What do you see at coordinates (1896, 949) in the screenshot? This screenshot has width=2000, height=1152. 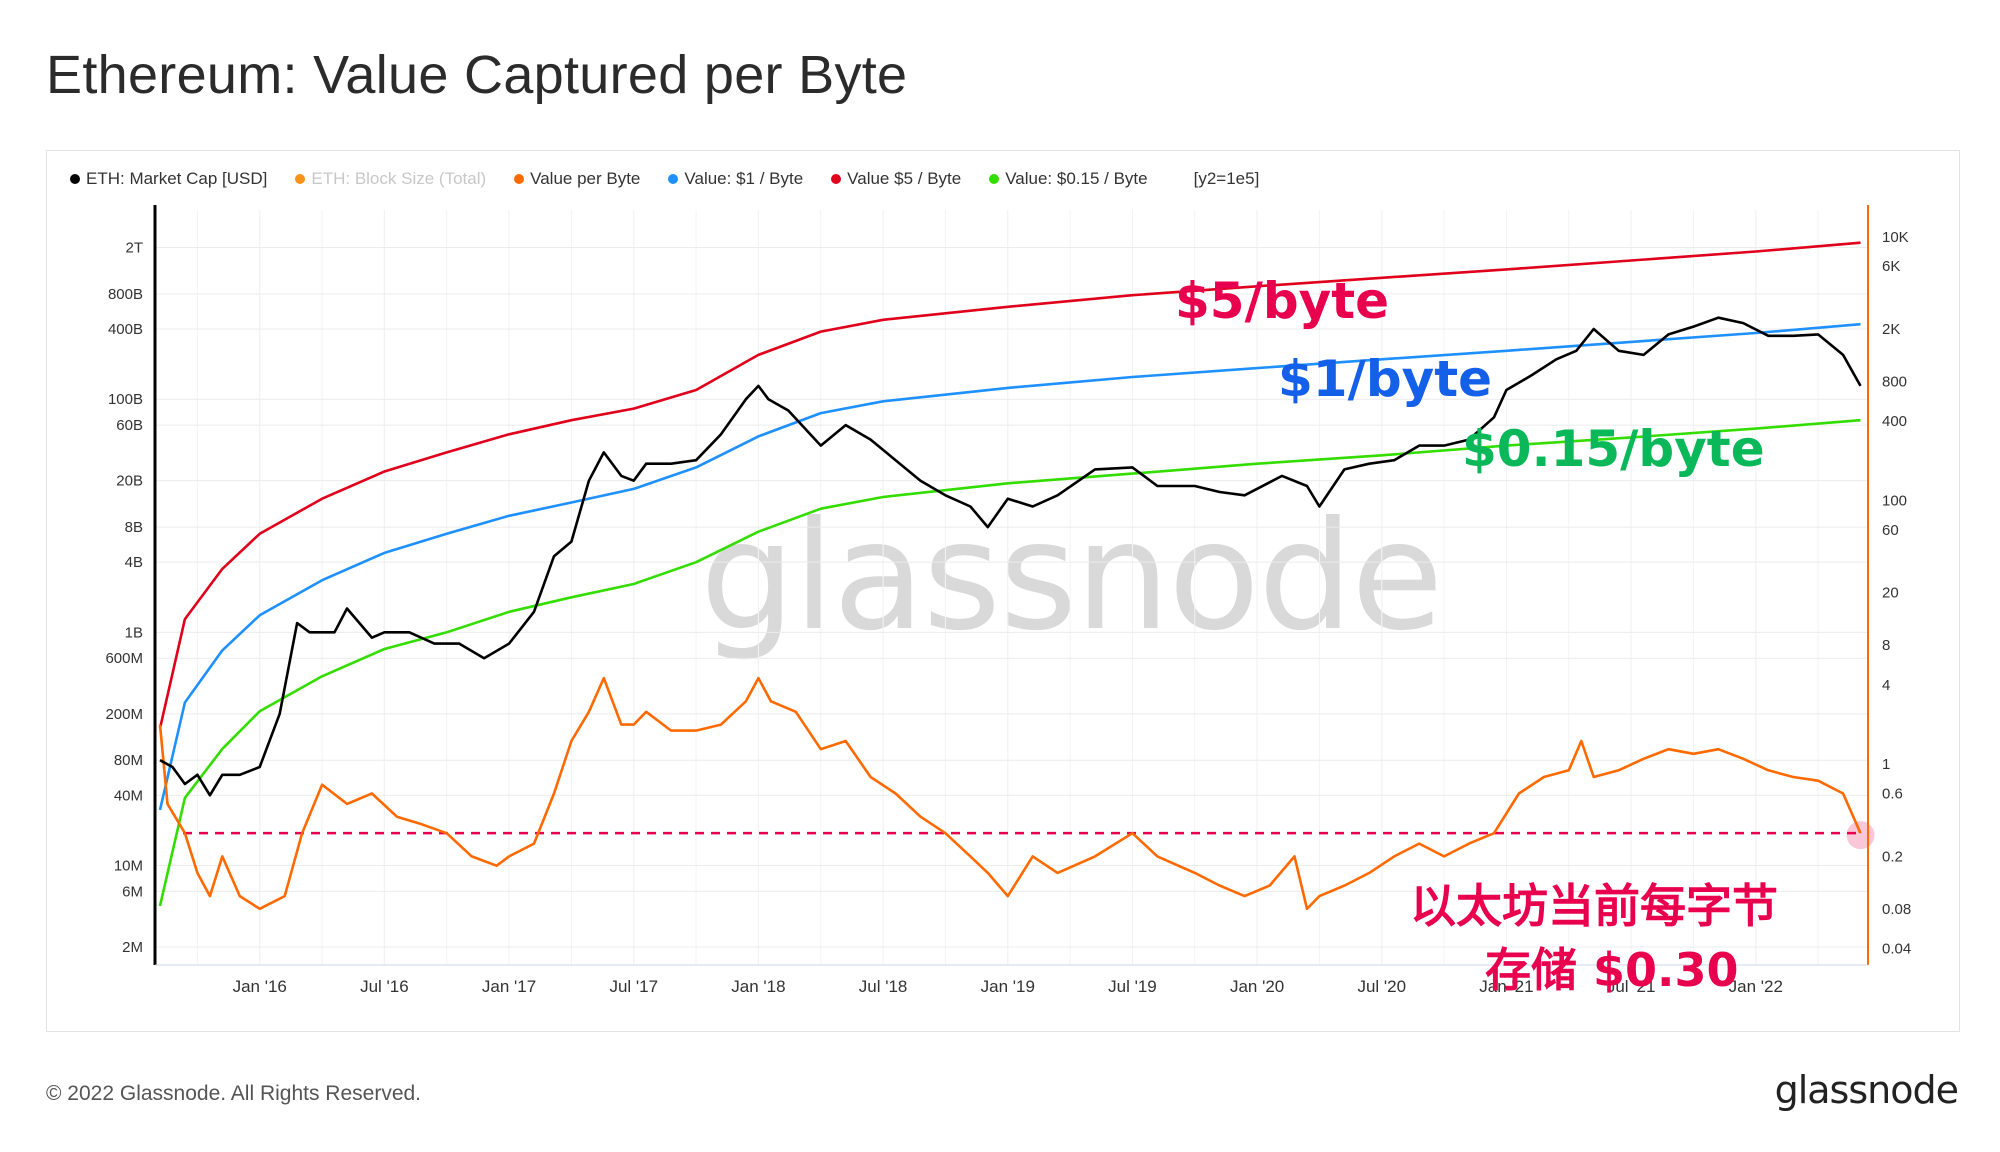 I see `y-right-tick-label: 0.04` at bounding box center [1896, 949].